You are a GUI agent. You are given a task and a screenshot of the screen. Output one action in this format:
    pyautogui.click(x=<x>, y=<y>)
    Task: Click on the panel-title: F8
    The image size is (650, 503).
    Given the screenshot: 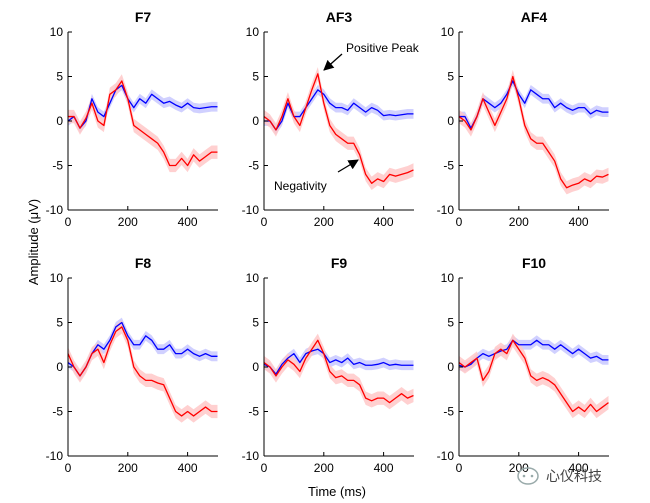 What is the action you would take?
    pyautogui.click(x=143, y=263)
    